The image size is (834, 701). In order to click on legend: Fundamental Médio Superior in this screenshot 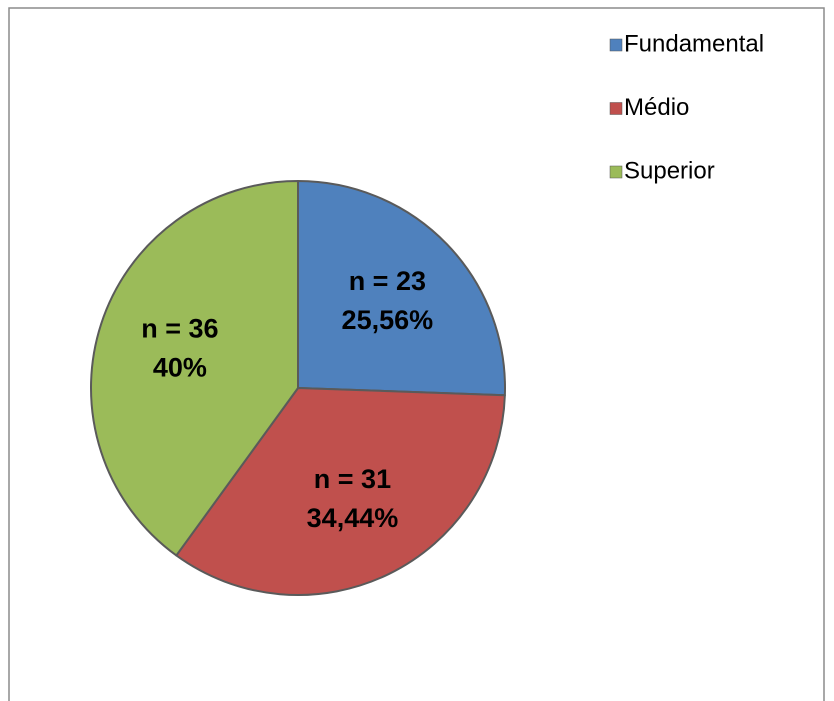, I will do `click(686, 107)`.